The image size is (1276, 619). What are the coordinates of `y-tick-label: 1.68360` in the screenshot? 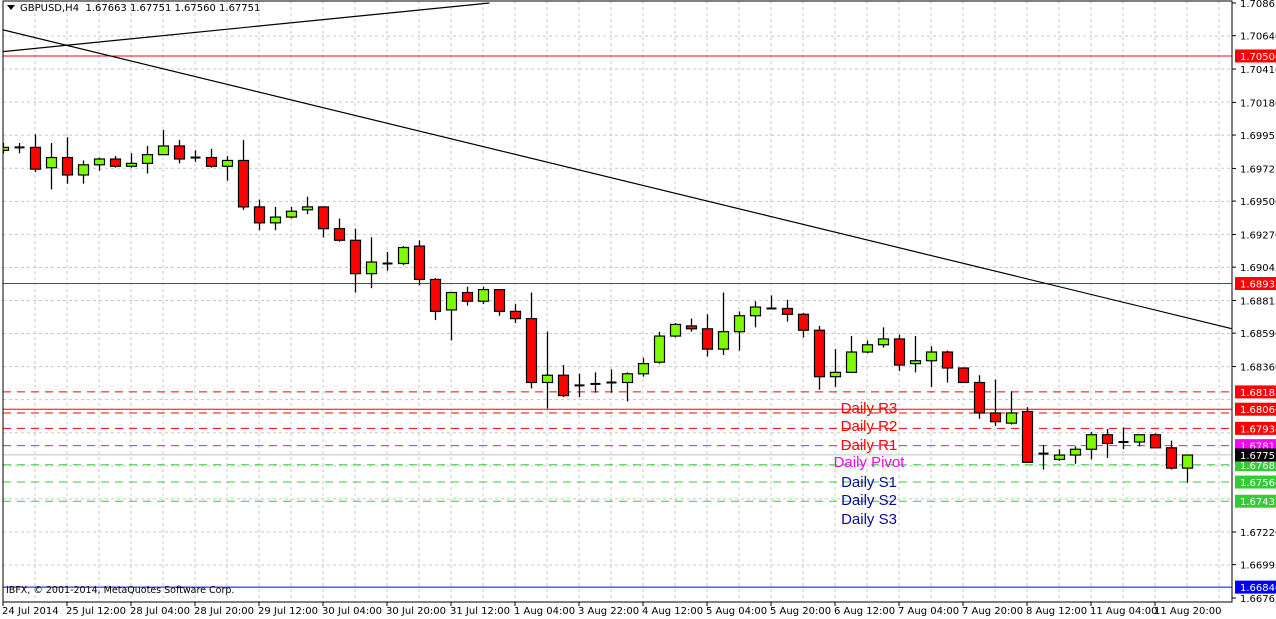 It's located at (1258, 368).